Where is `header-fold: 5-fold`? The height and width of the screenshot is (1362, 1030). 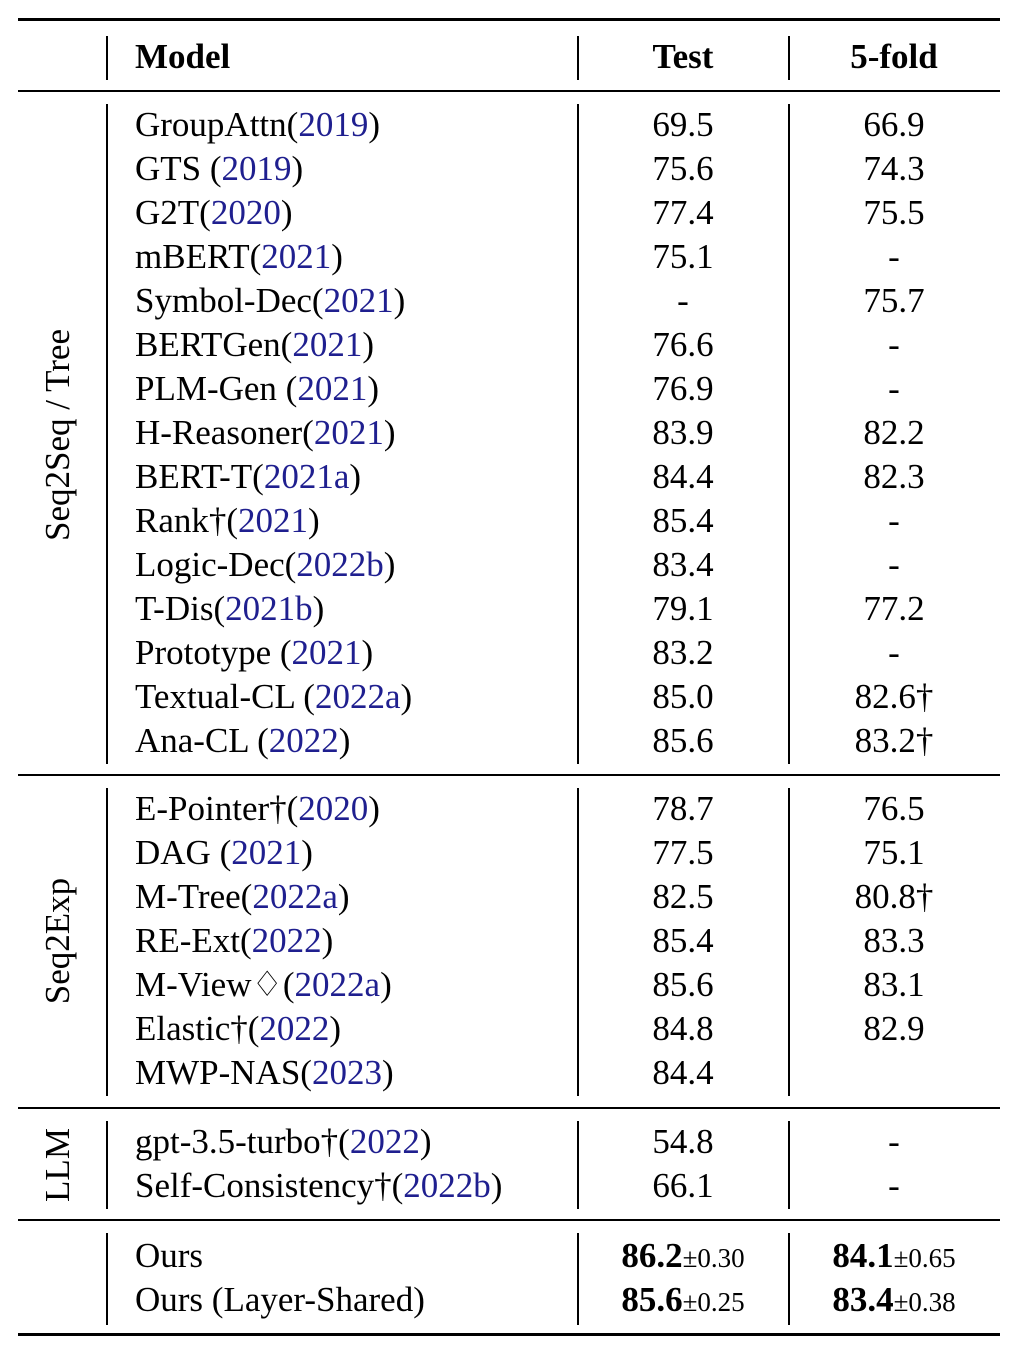
header-fold: 5-fold is located at coordinates (894, 56).